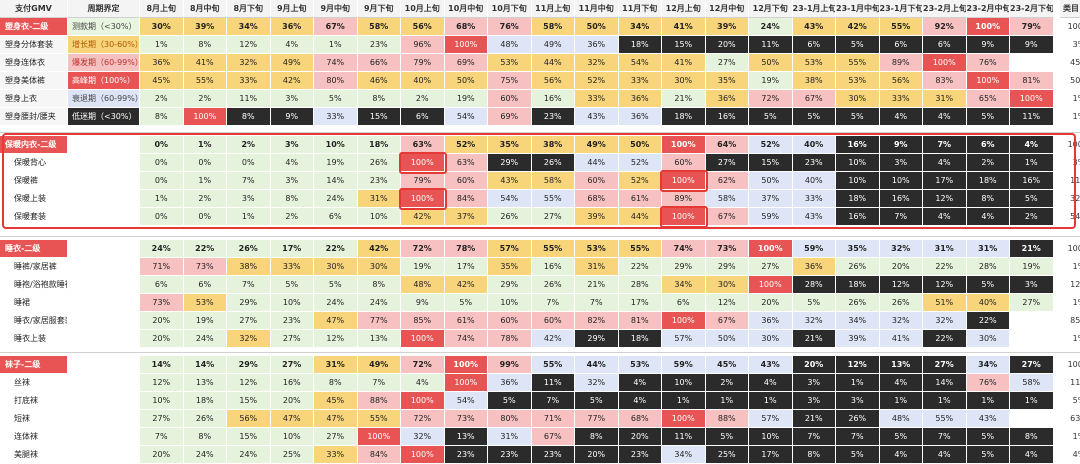  Describe the element at coordinates (684, 9) in the screenshot. I see `header-period: 12月上旬` at that location.